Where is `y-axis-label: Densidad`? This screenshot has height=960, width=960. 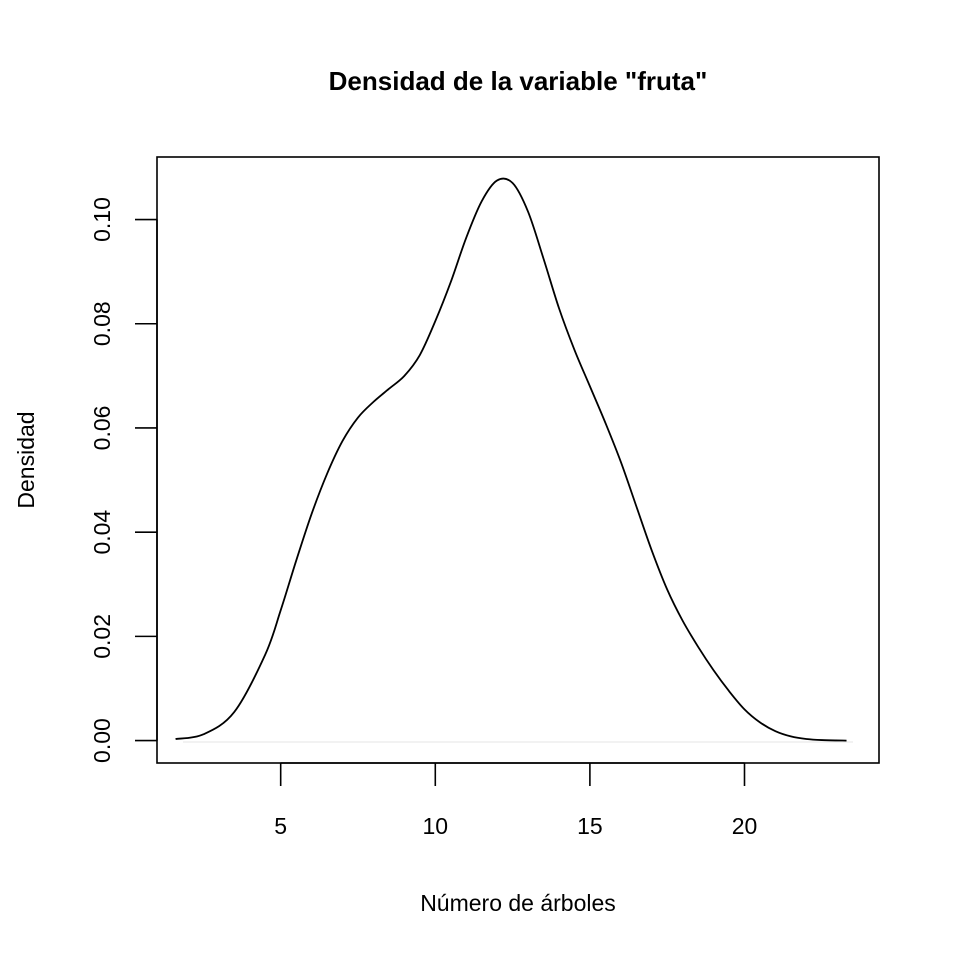 y-axis-label: Densidad is located at coordinates (26, 459).